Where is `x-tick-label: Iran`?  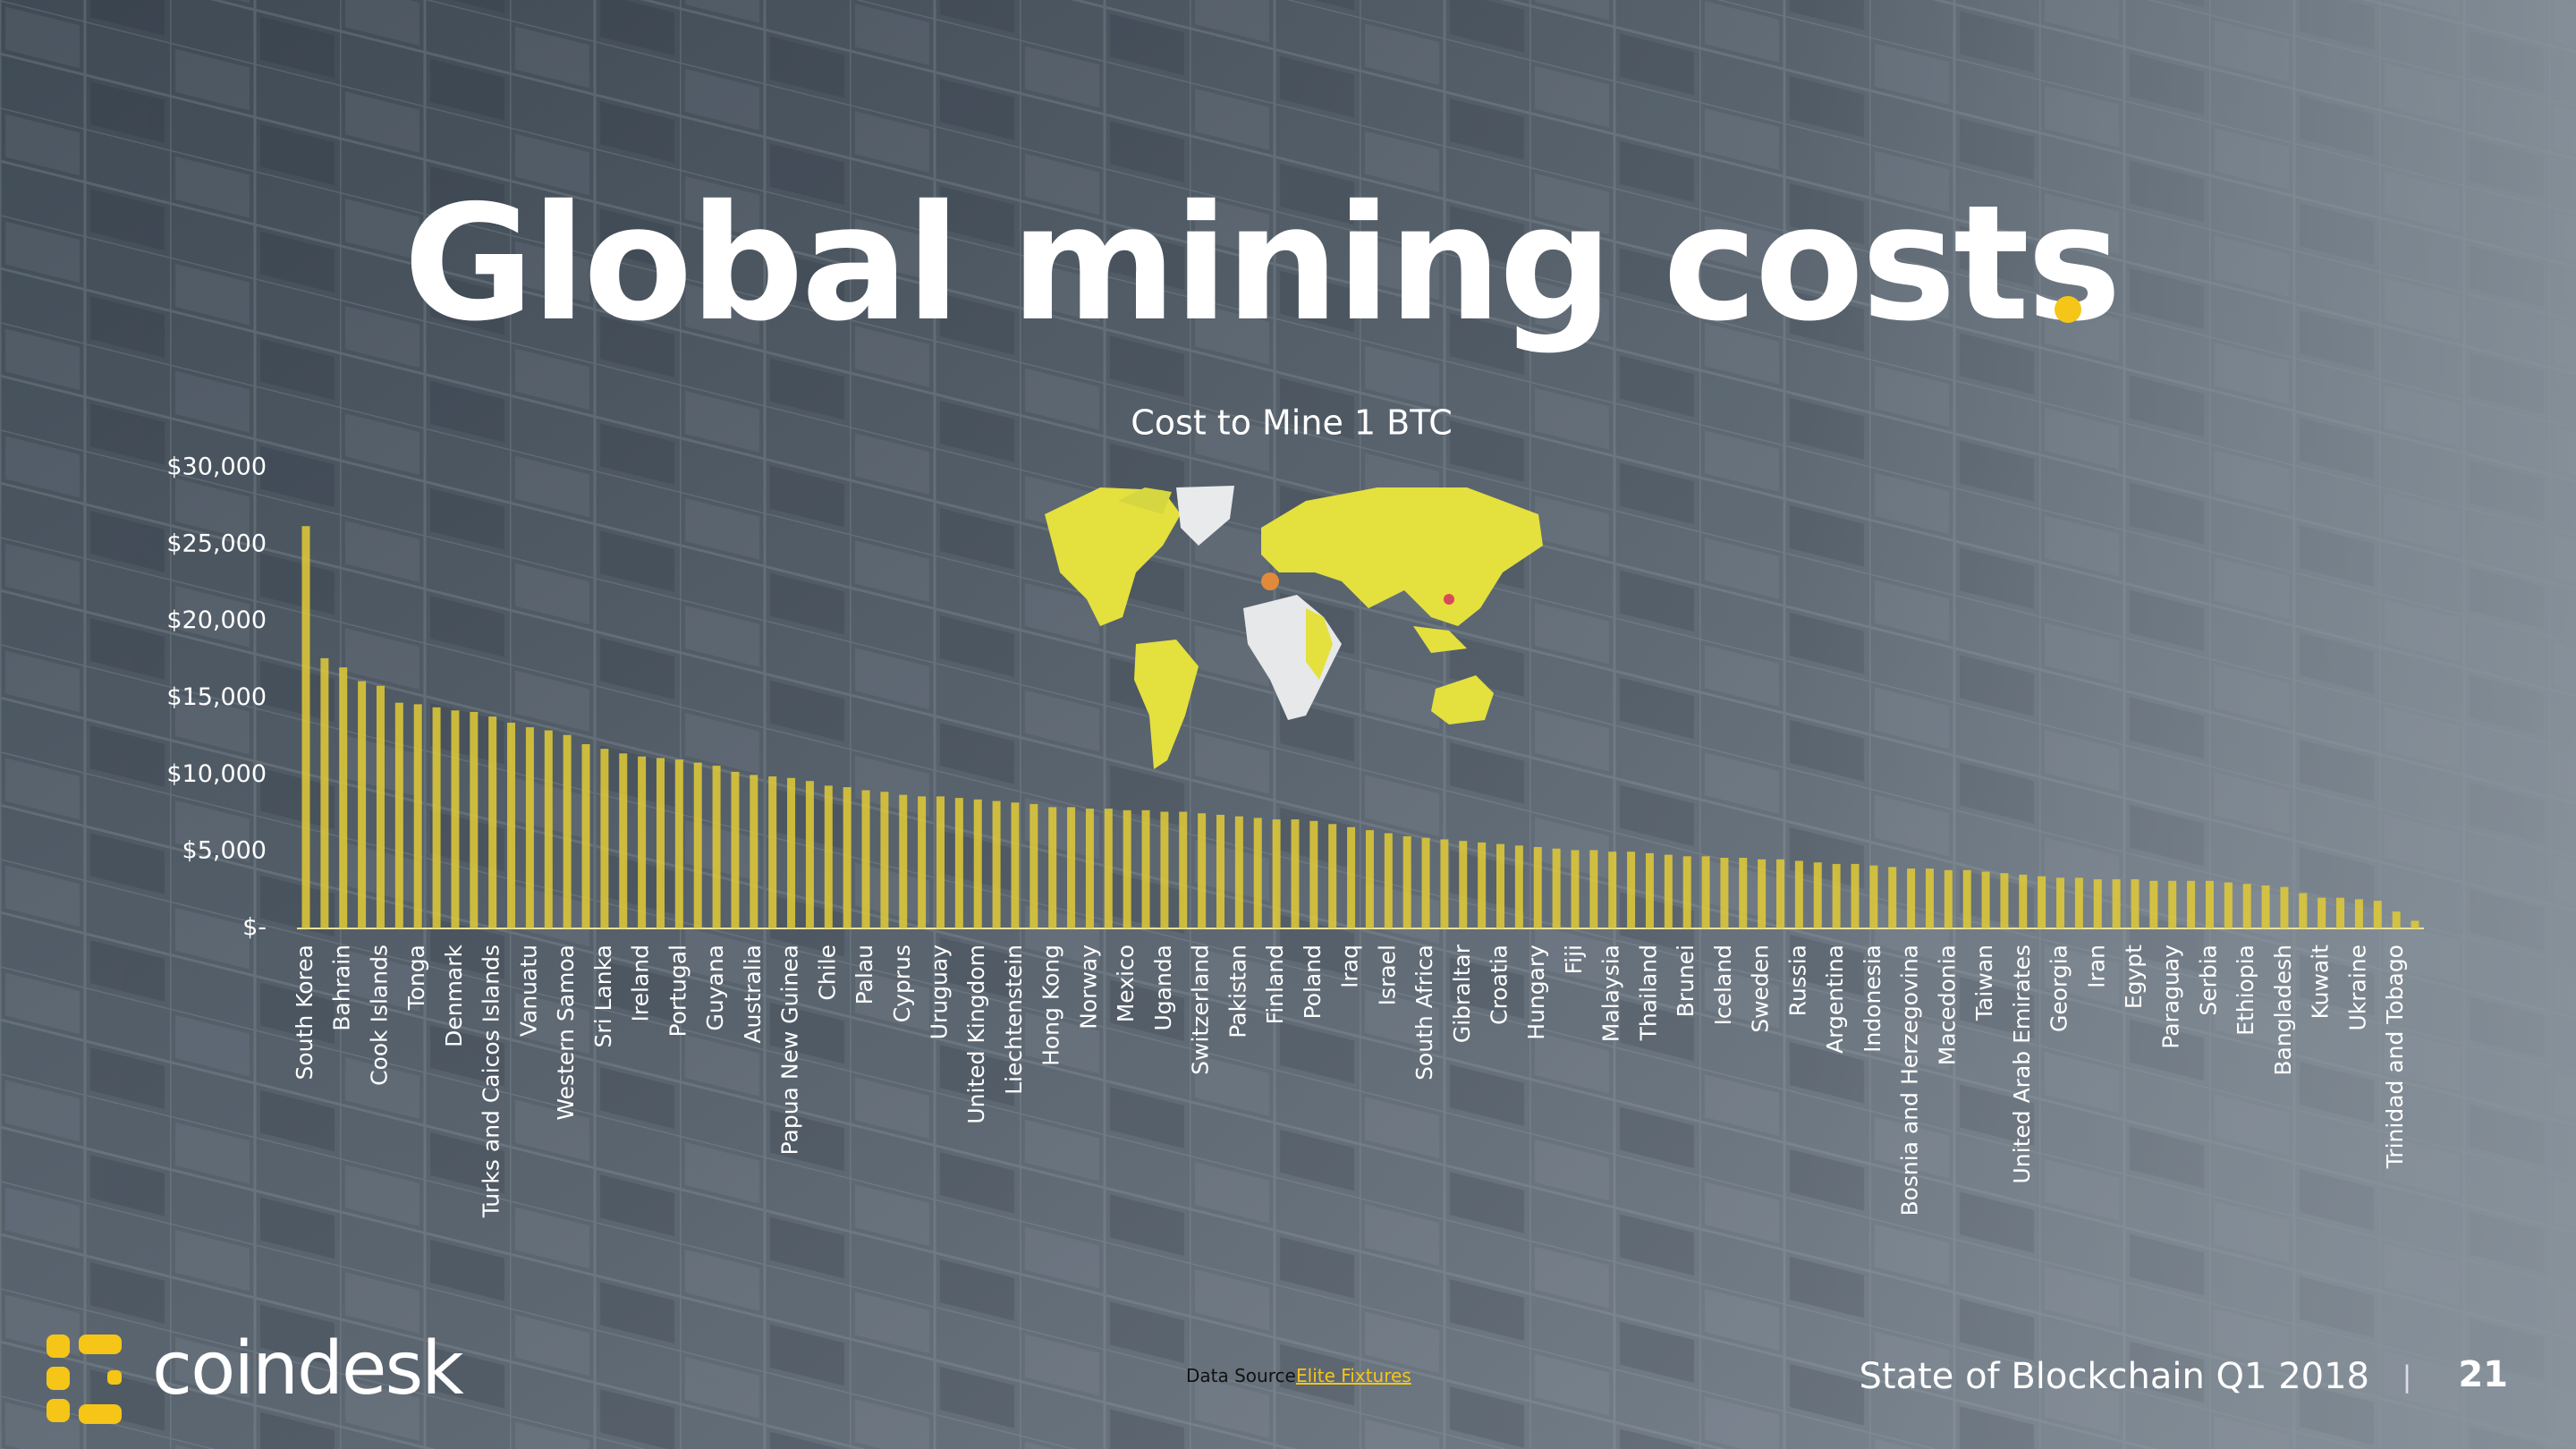 x-tick-label: Iran is located at coordinates (2096, 966).